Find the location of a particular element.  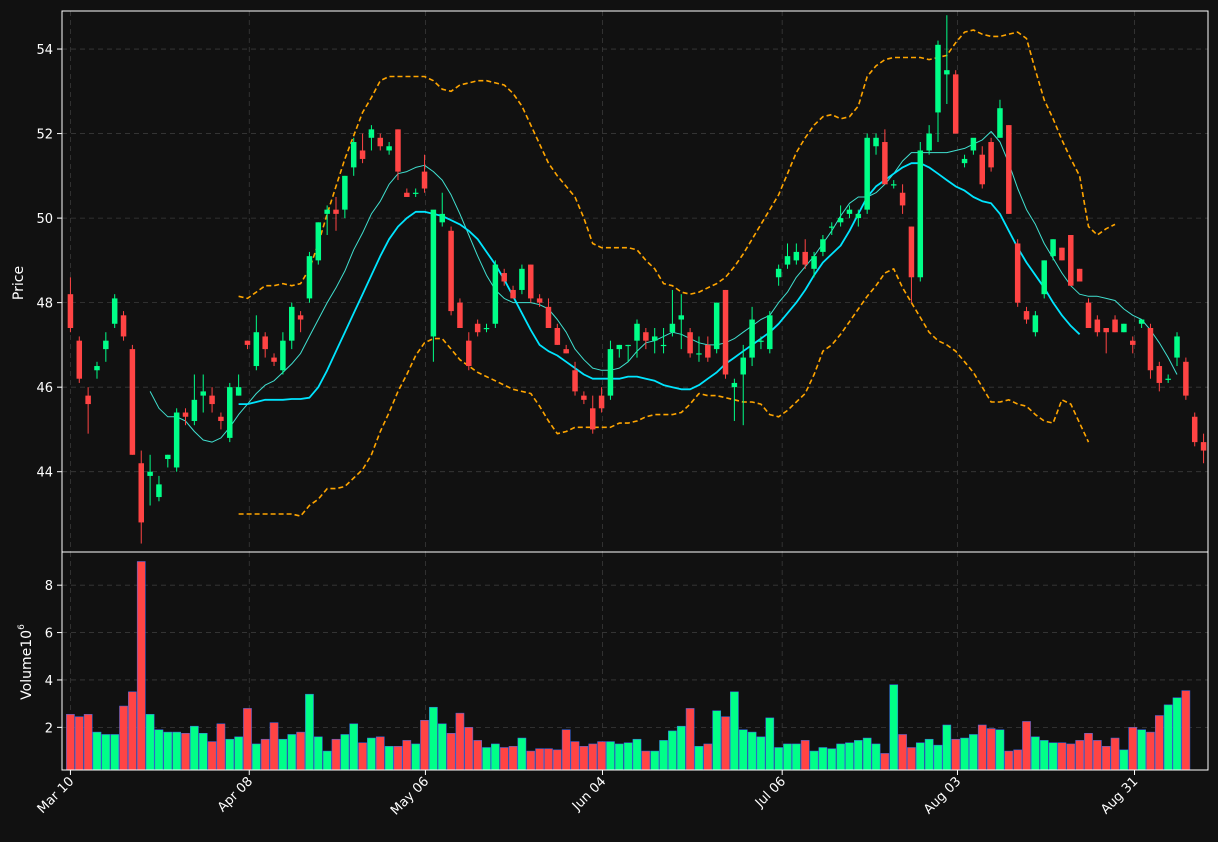

volume-tick-label: 2 is located at coordinates (49, 728).